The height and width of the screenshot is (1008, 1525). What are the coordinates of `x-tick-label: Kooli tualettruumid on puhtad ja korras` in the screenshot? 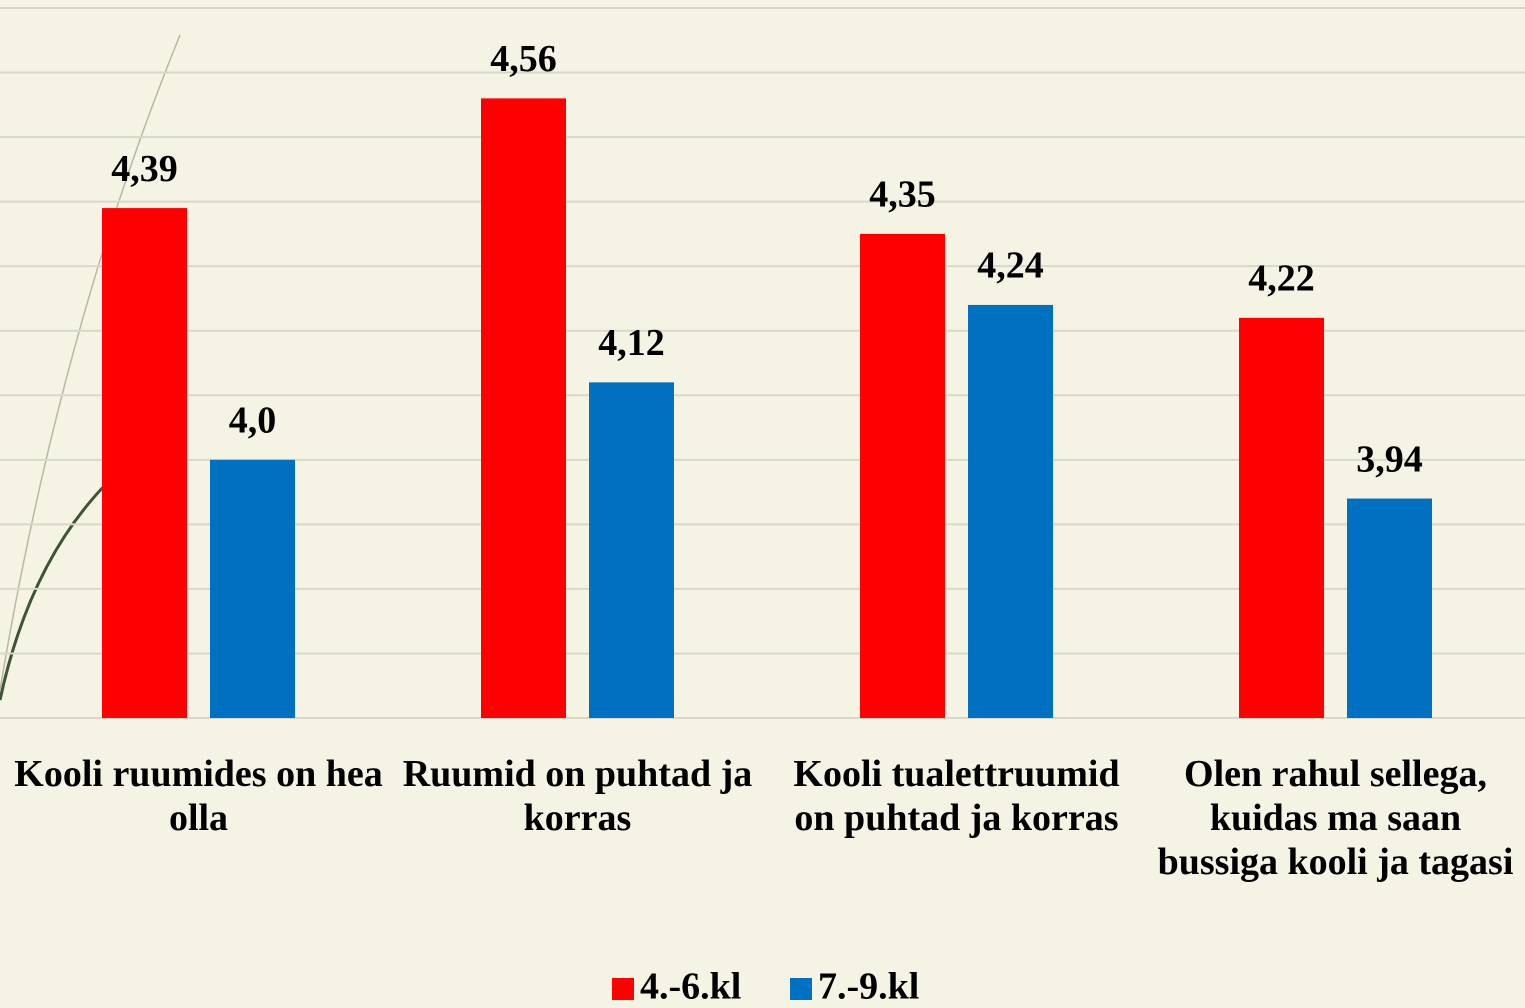 It's located at (956, 796).